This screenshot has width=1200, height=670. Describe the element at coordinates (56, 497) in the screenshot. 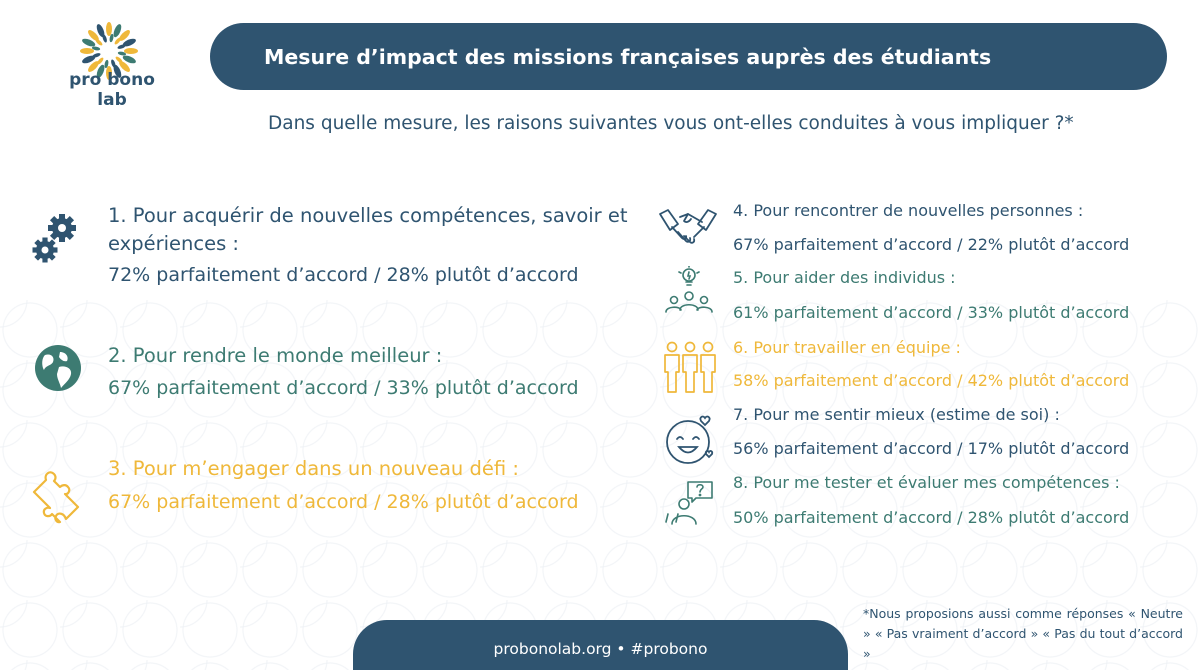

I see `puzzle-icon` at that location.